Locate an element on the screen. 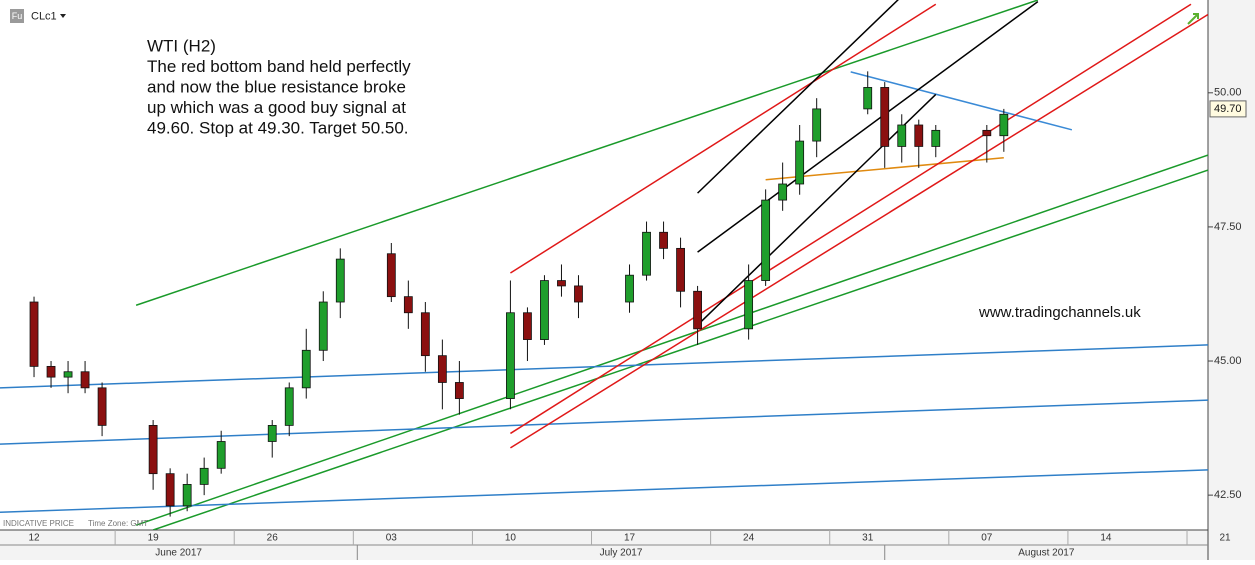 The height and width of the screenshot is (565, 1255). x-tick-label: 24 is located at coordinates (749, 538).